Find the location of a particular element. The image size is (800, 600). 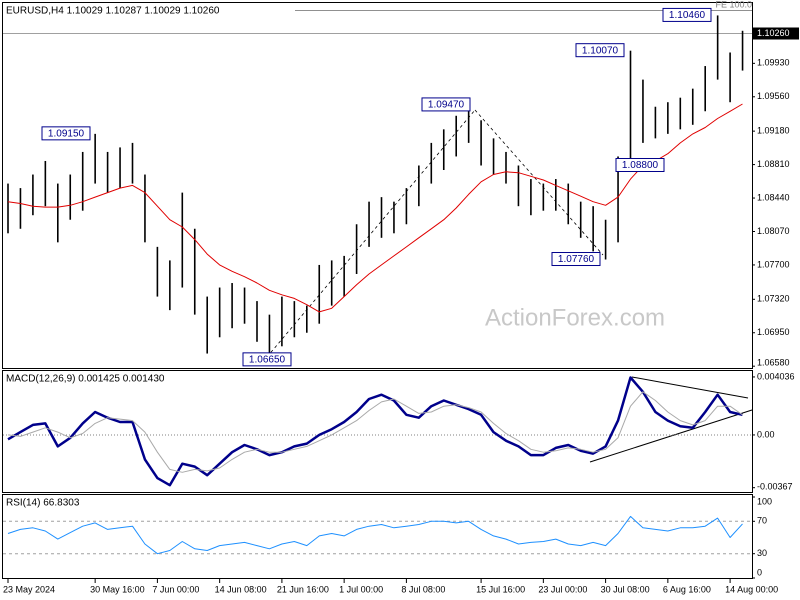

annotation-label: 1.08800 is located at coordinates (640, 165).